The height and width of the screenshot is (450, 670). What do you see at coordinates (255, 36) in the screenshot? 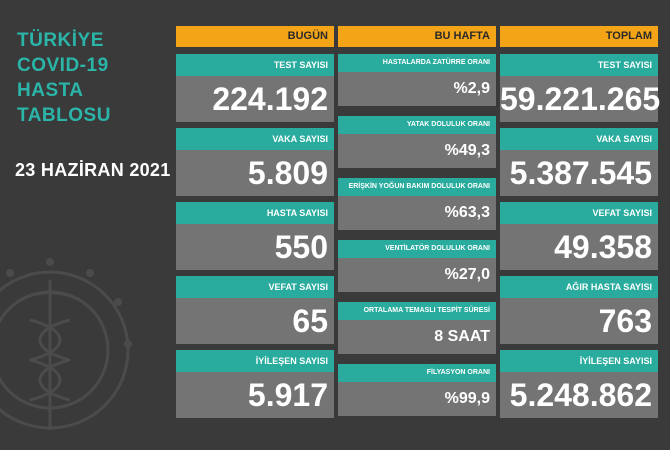
I see `column-header-today: BUGÜN` at bounding box center [255, 36].